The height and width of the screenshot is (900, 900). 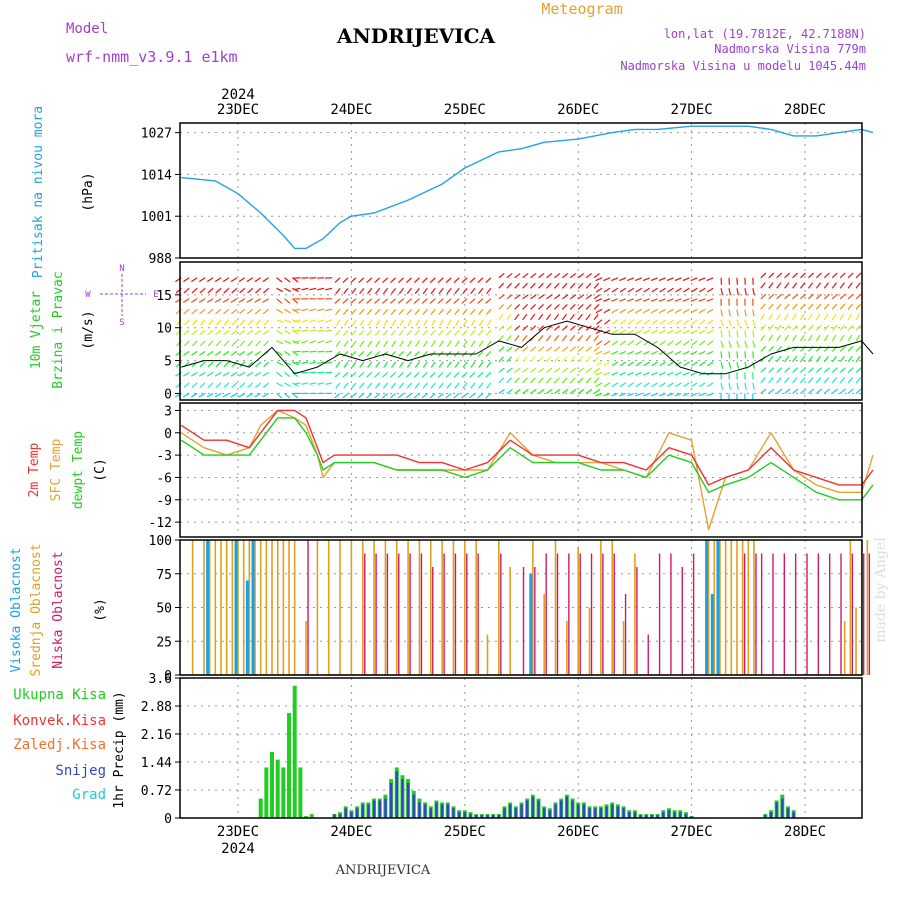 I want to click on cloud-unit: (%), so click(x=100, y=609).